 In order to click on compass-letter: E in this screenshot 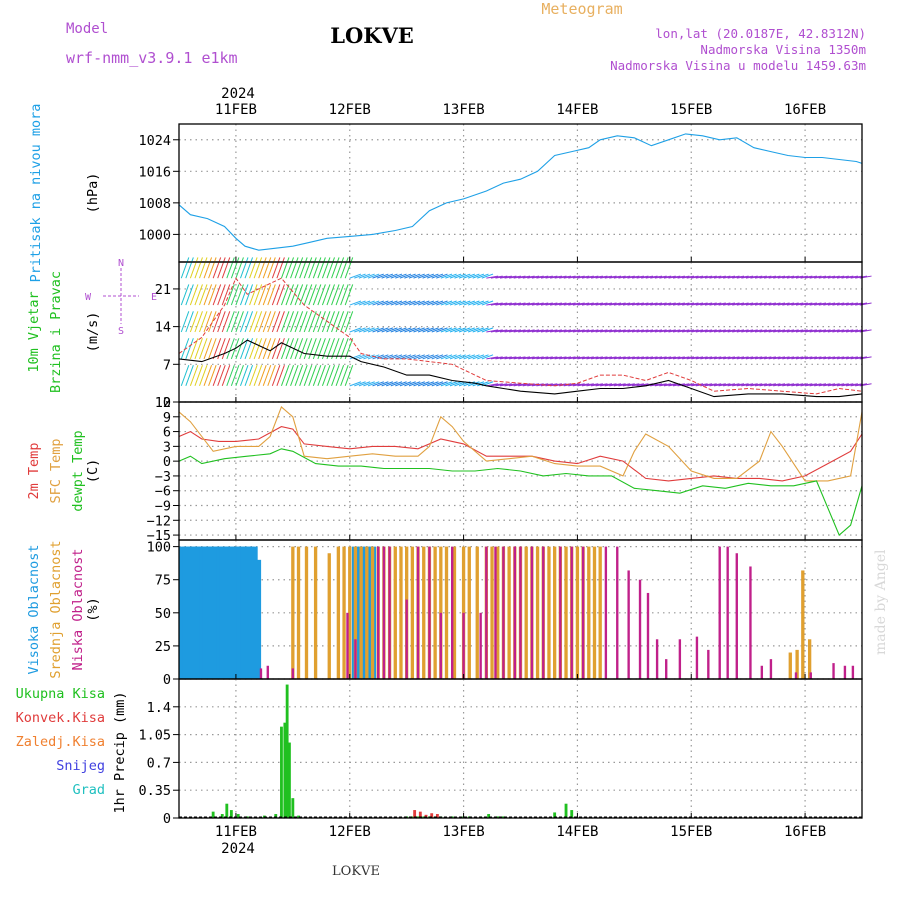, I will do `click(154, 297)`.